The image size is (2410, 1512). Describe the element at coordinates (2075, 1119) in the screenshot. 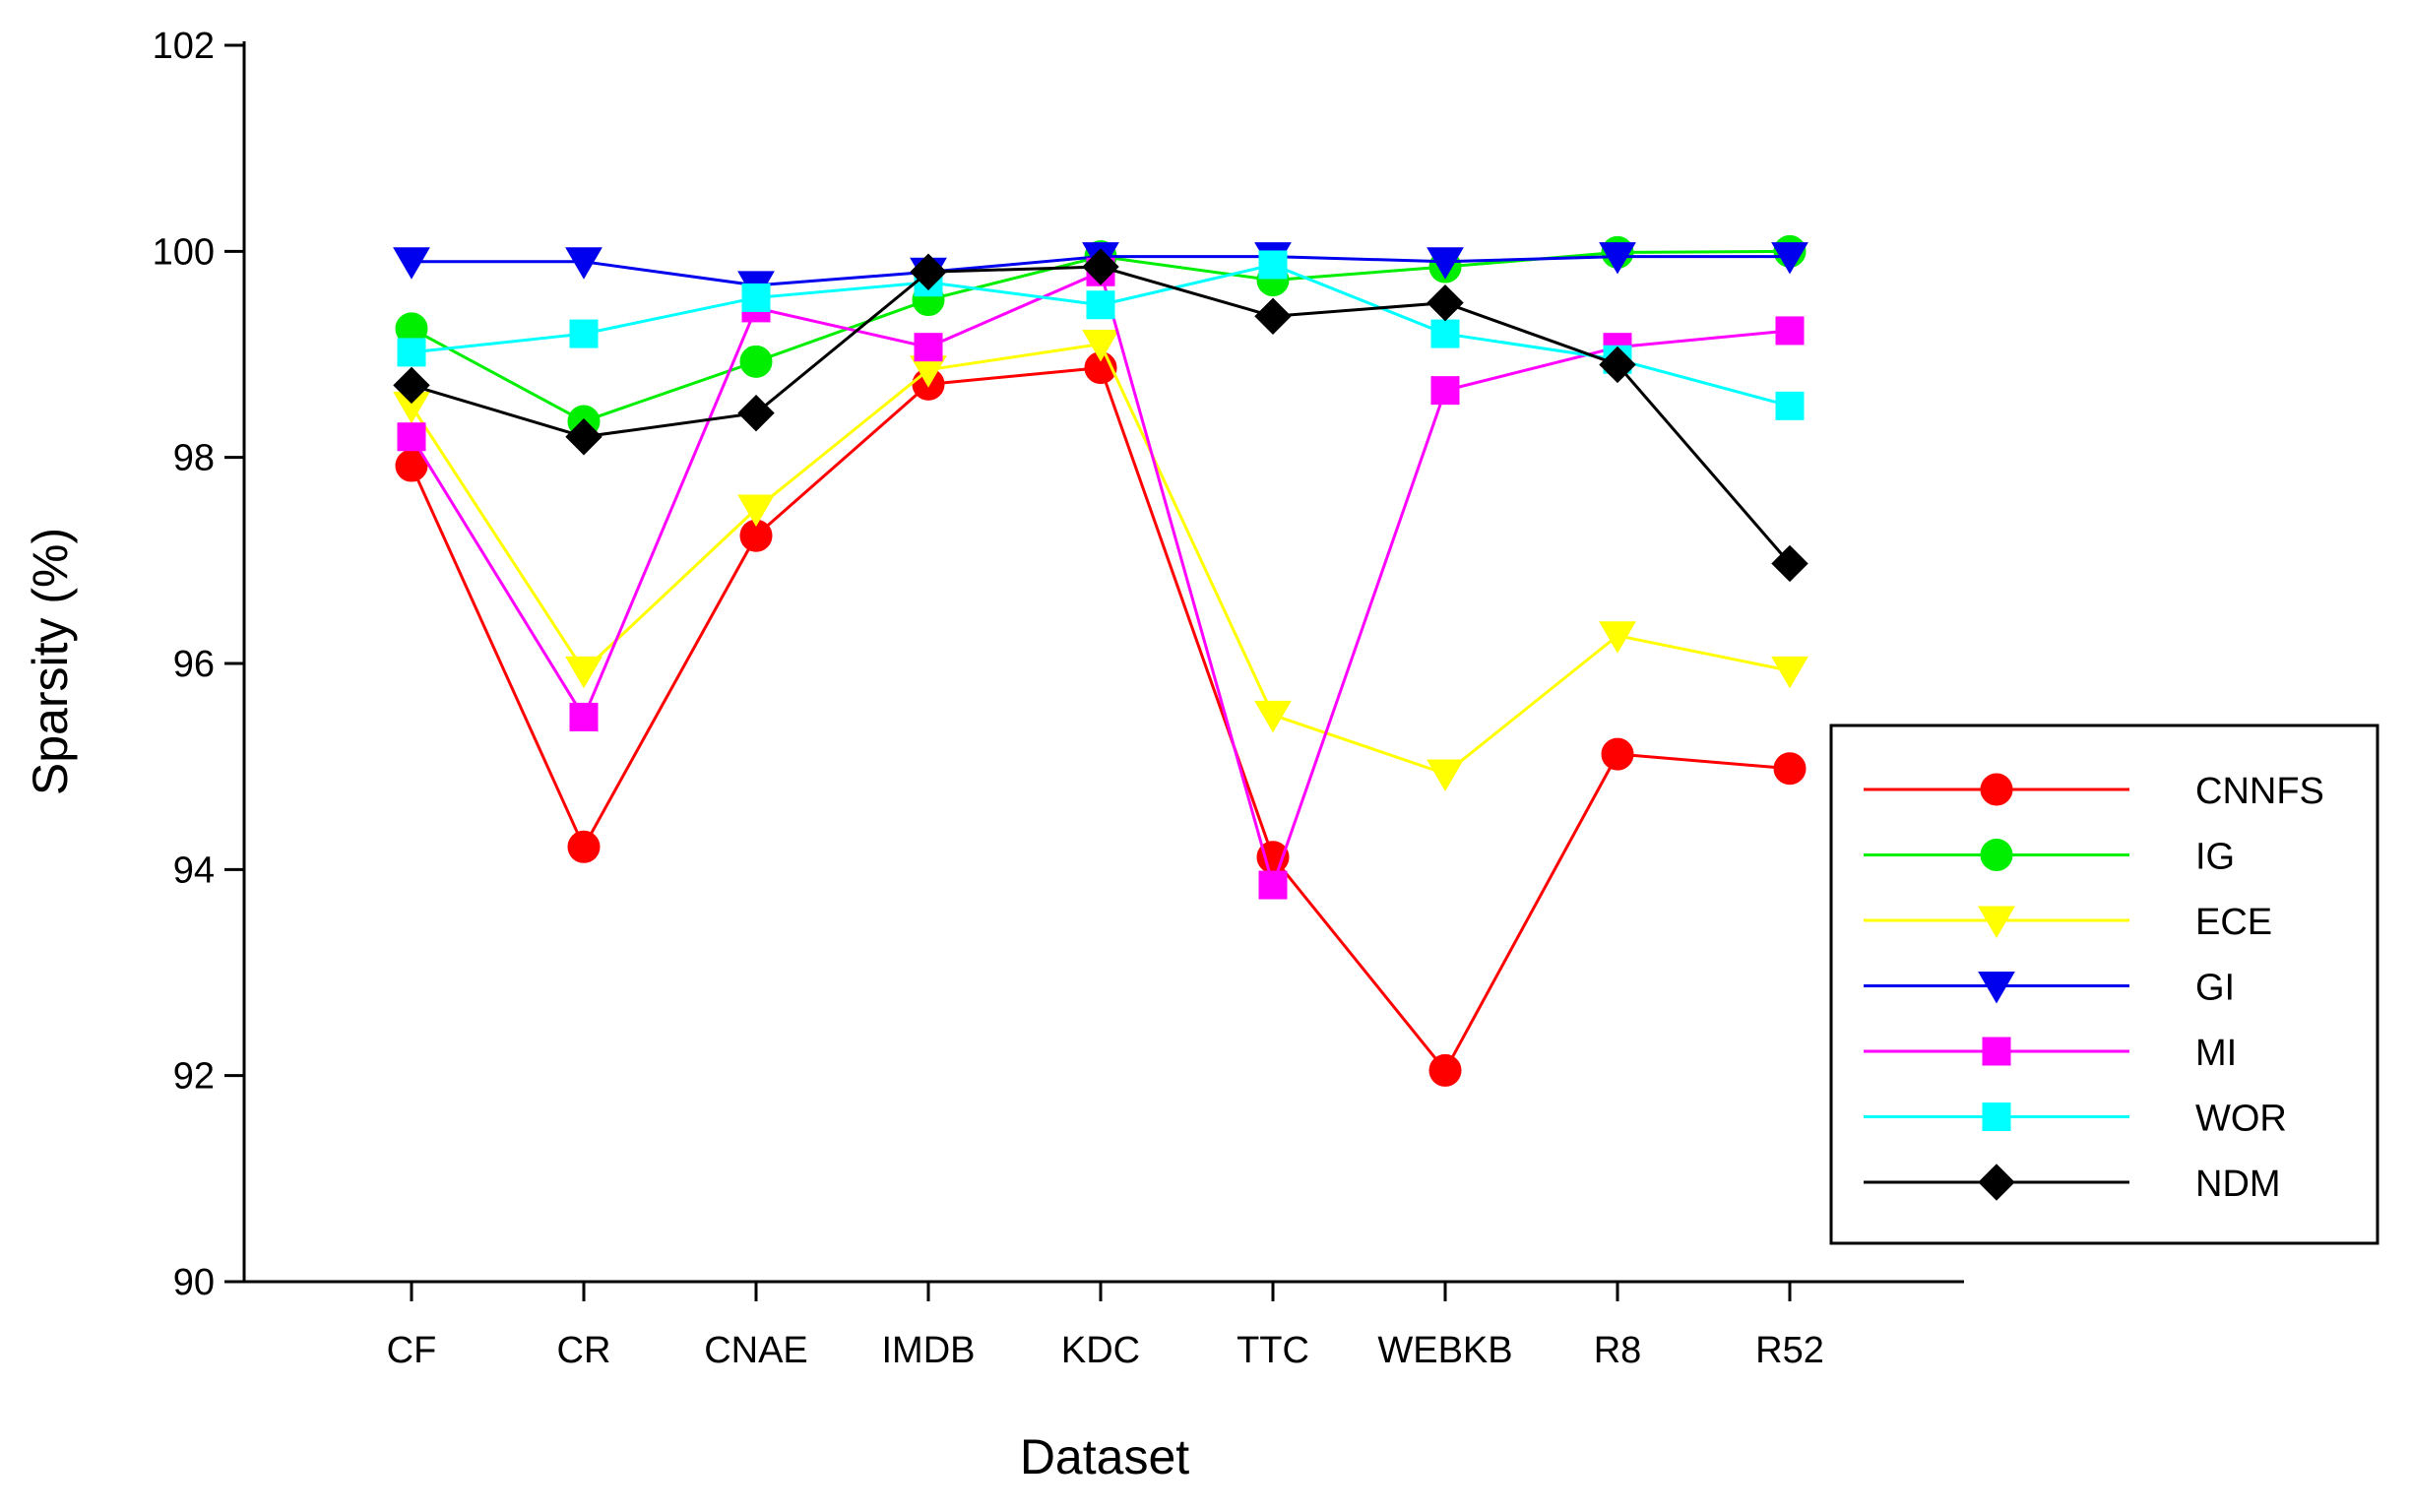

I see `legend-item-wor: WOR` at that location.